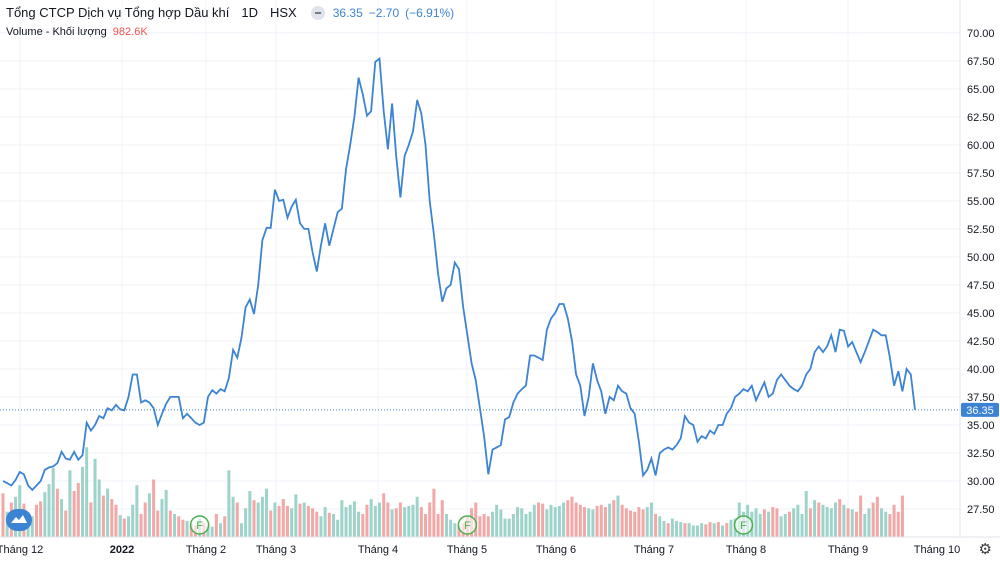 The image size is (1000, 561). I want to click on price-change: −2.70, so click(384, 12).